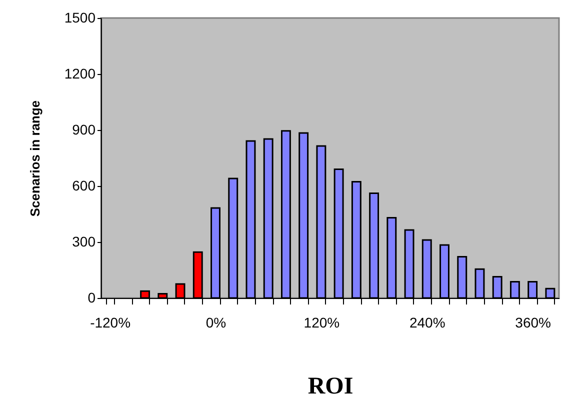  I want to click on y-tick-label: 600, so click(84, 186).